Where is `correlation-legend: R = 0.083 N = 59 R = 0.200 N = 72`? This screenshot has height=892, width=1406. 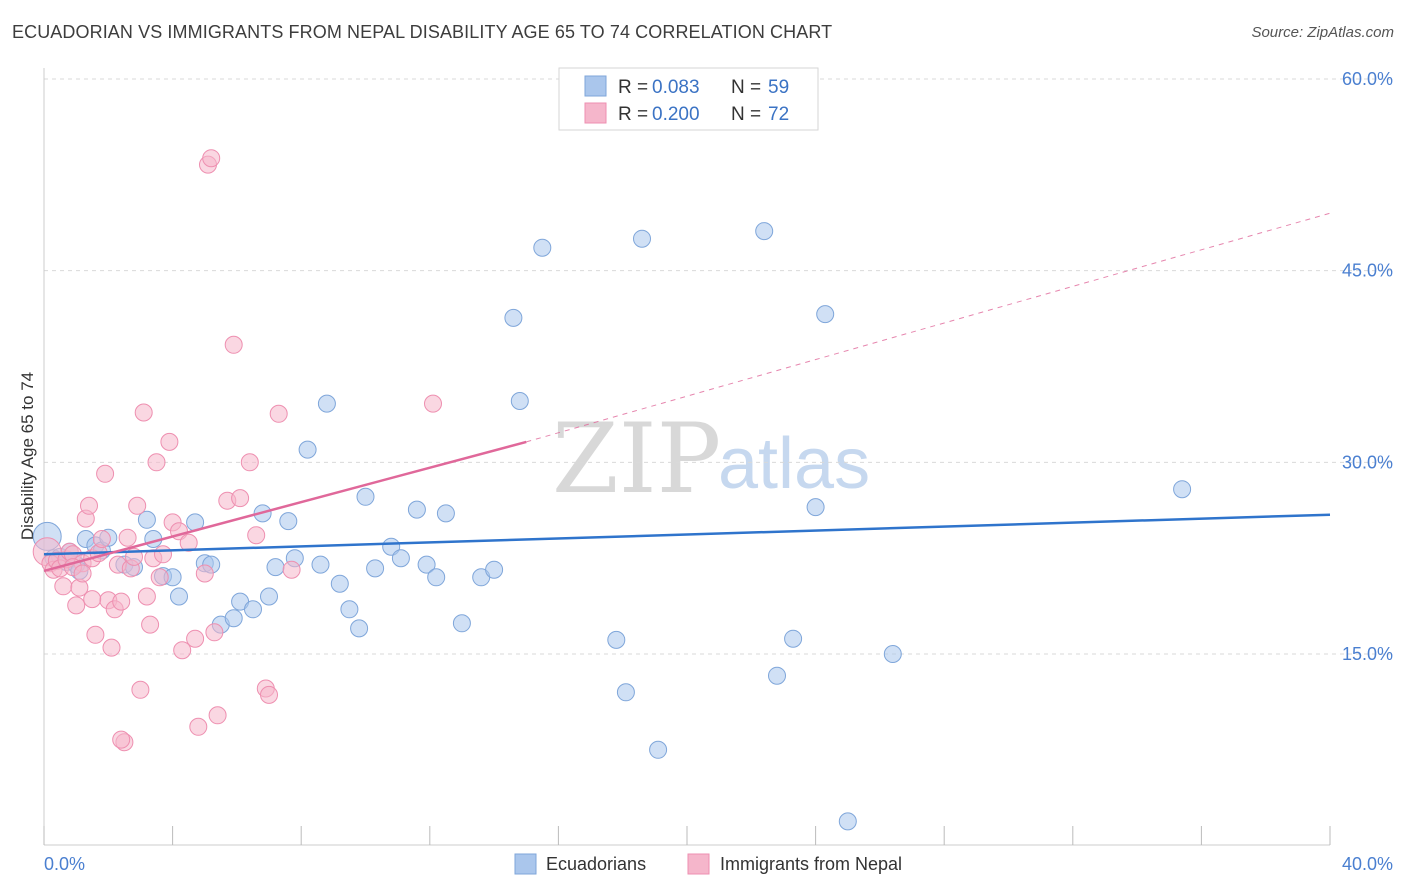
correlation-legend: R = 0.083 N = 59 R = 0.200 N = 72 is located at coordinates (688, 99).